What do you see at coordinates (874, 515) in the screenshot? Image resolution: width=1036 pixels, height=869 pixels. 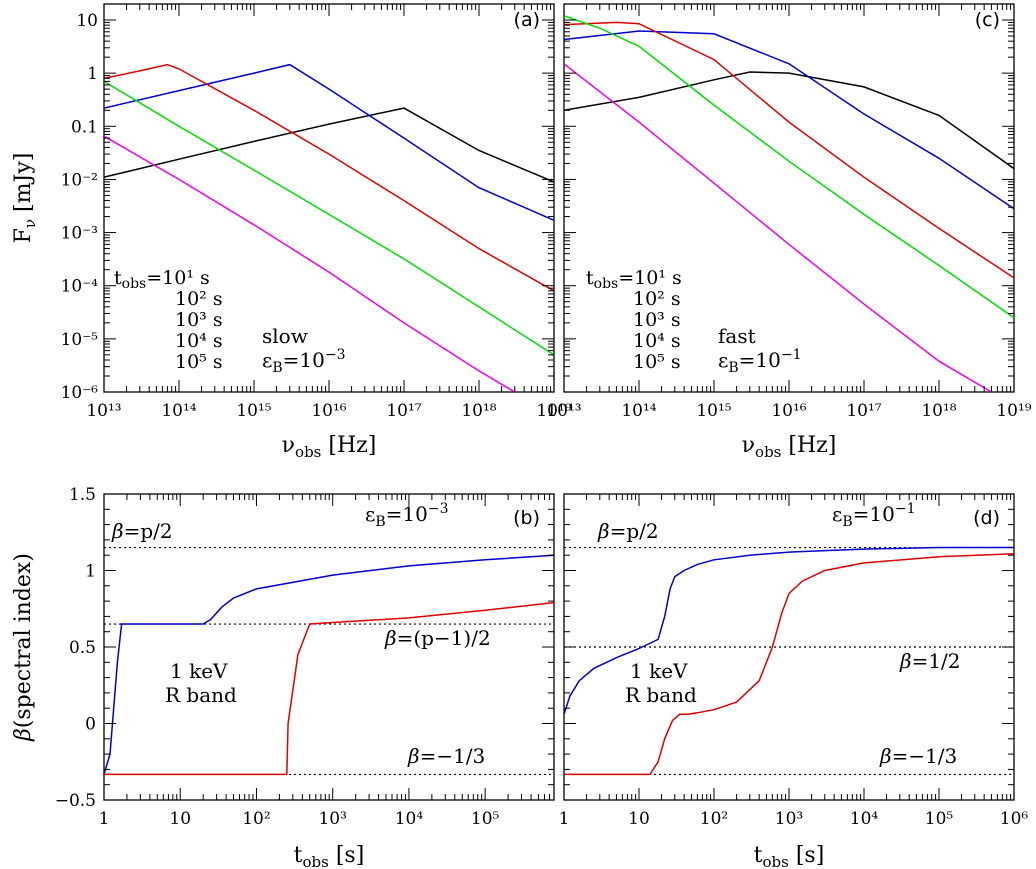 I see `panel-d-epsilon-label: εB=10−1` at bounding box center [874, 515].